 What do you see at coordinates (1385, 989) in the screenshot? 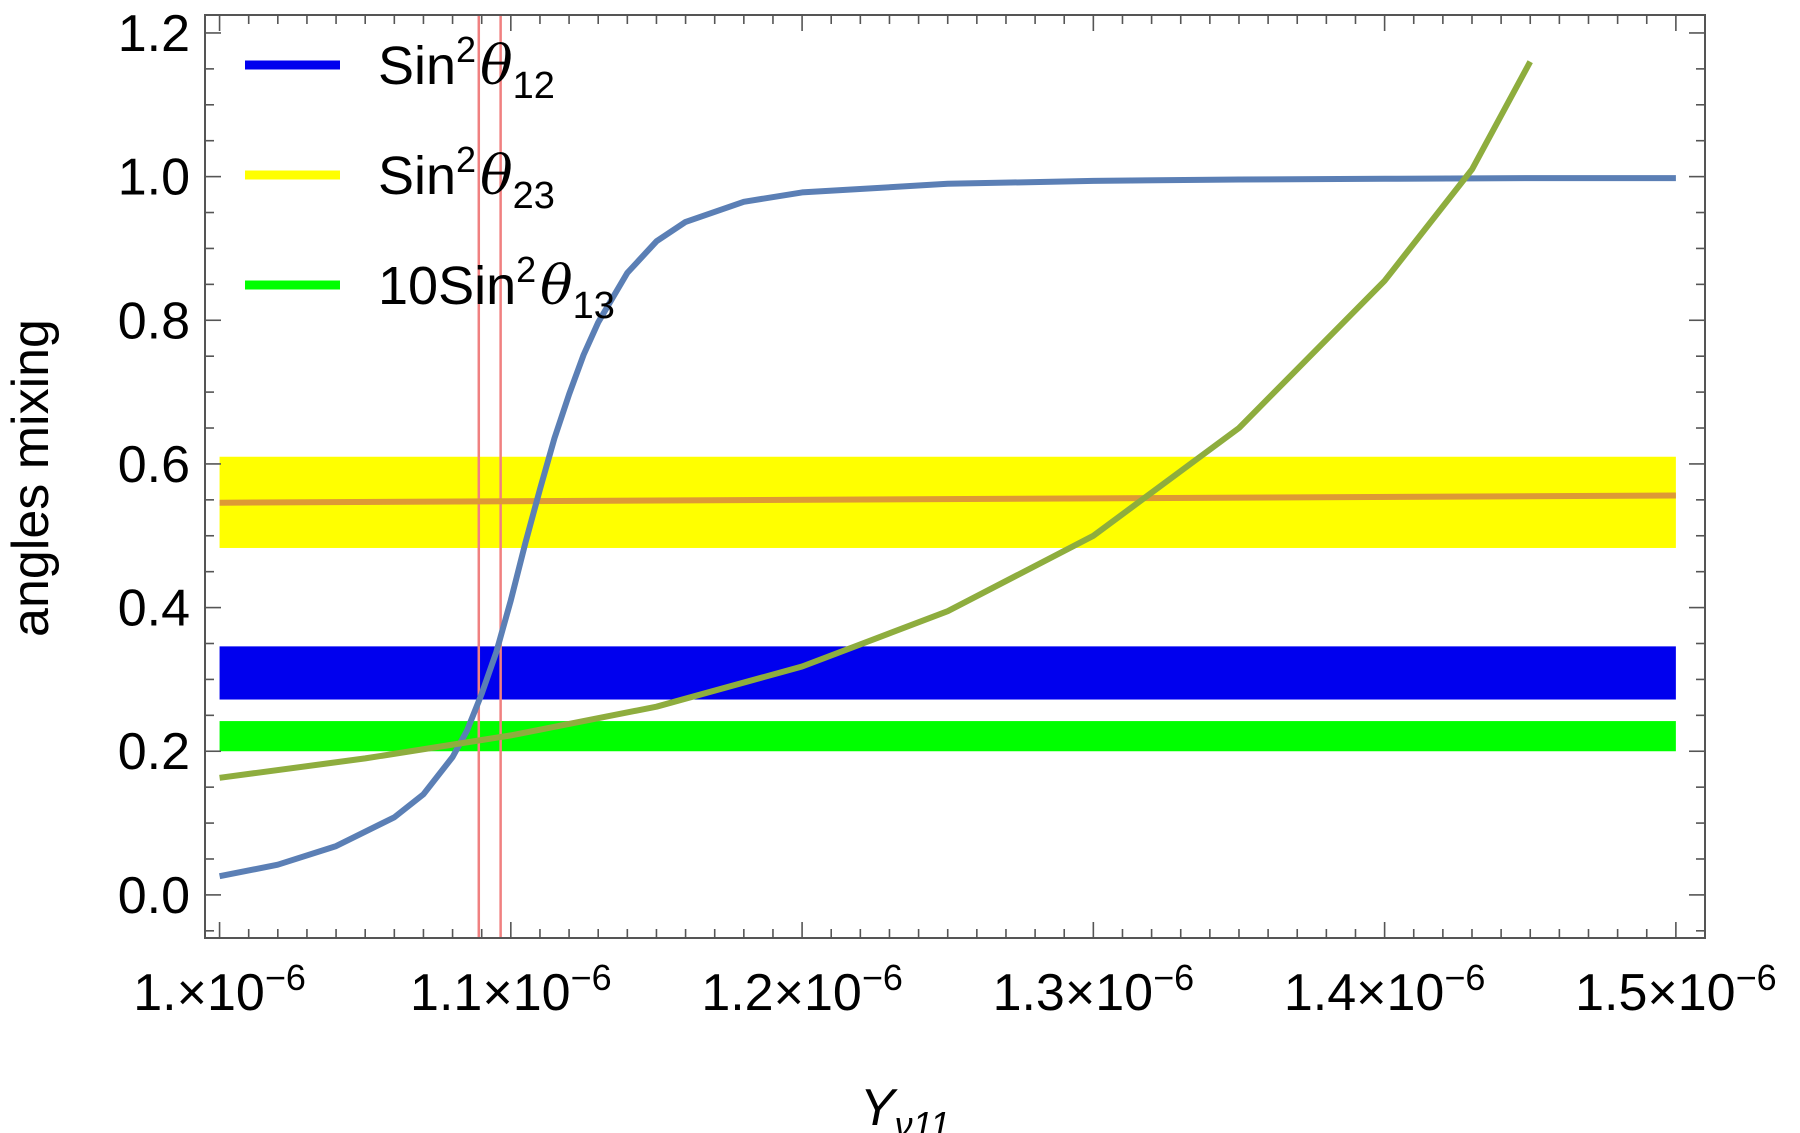
I see `x-tick-label: 1.4×10⁻⁶` at bounding box center [1385, 989].